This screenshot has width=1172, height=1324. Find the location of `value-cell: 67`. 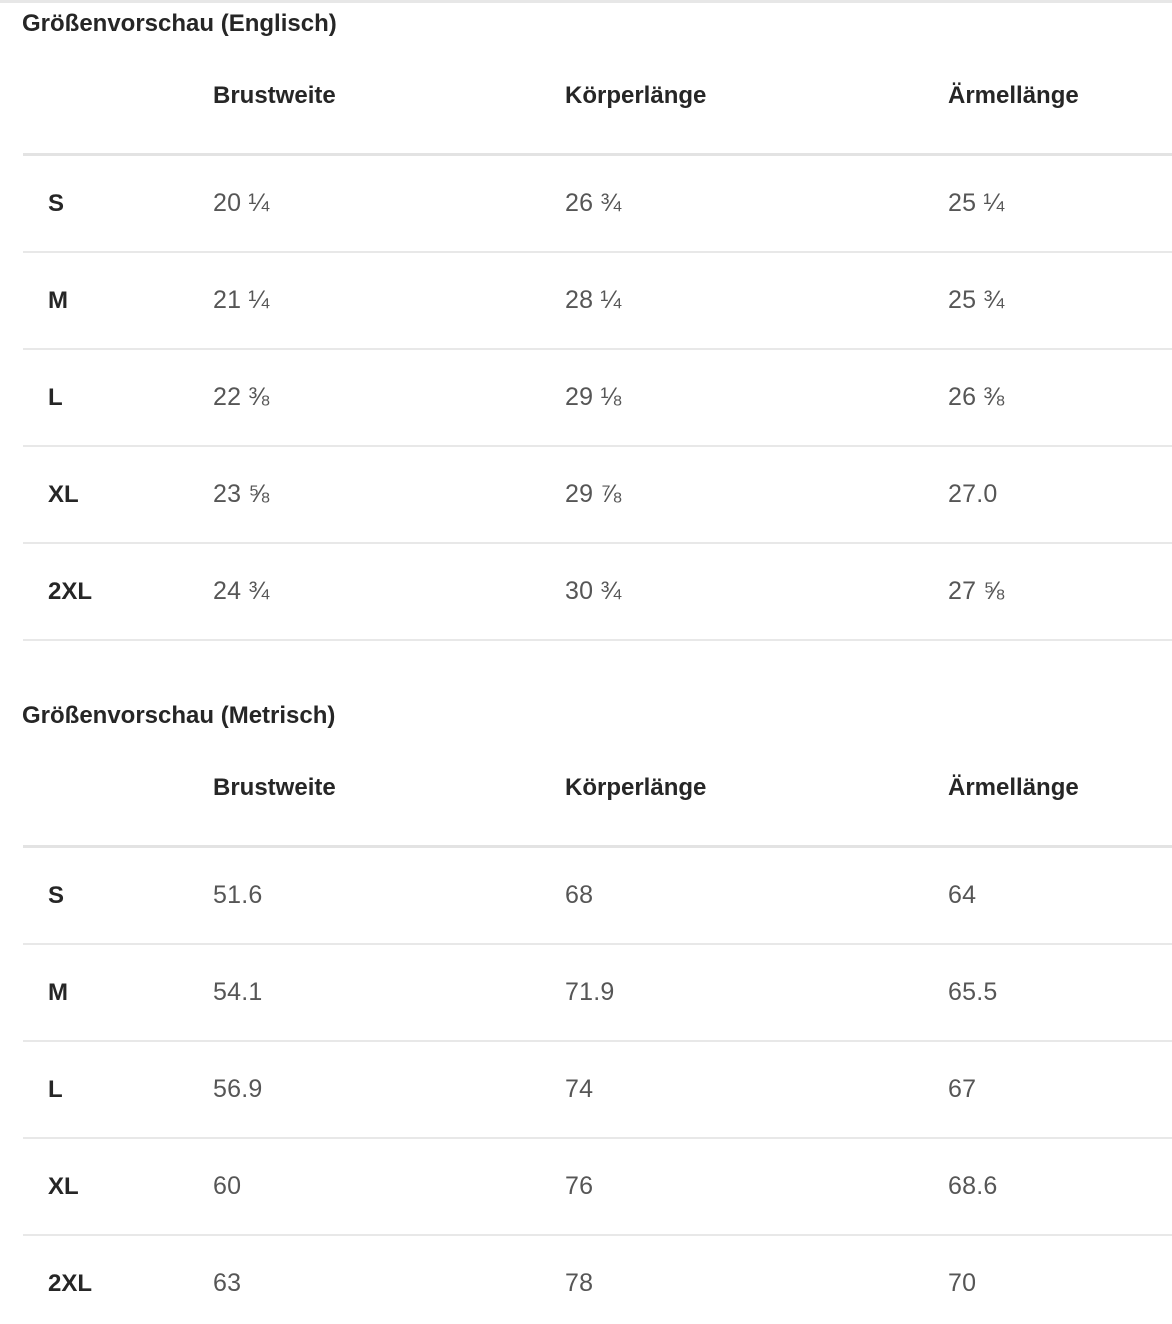

value-cell: 67 is located at coordinates (962, 1089).